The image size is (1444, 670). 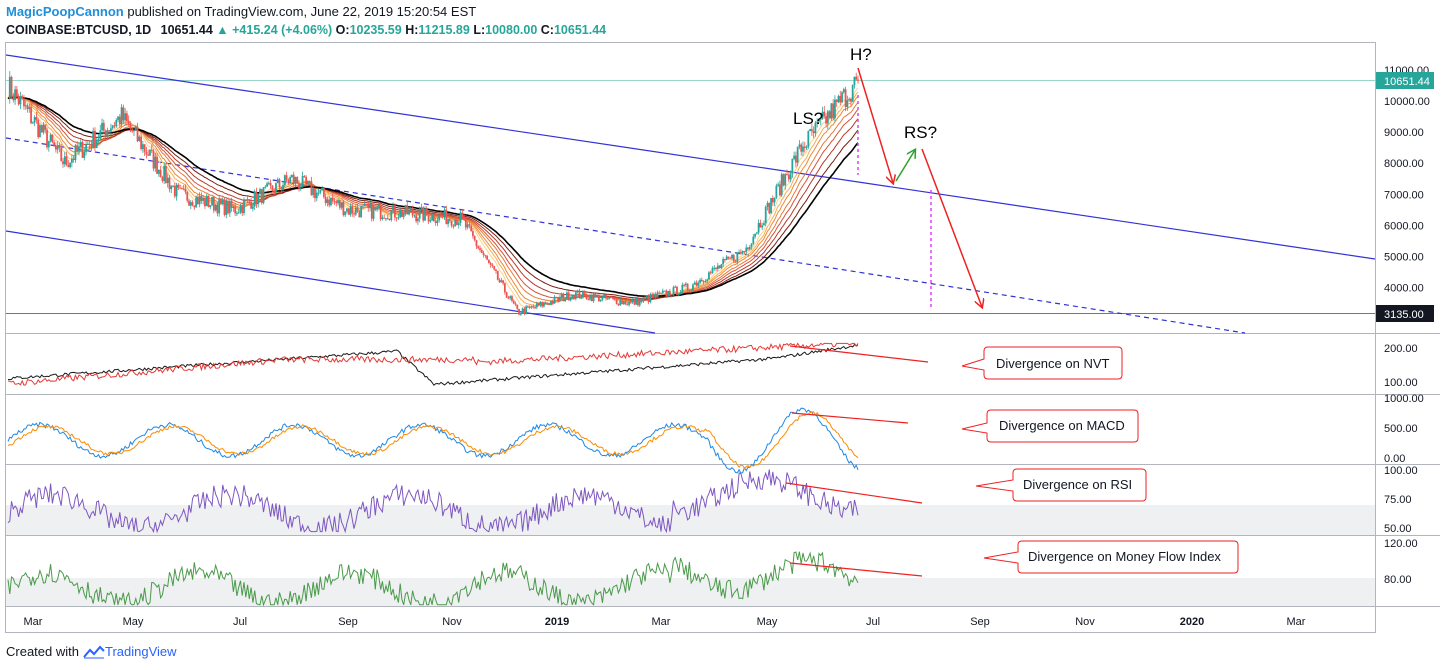 I want to click on y-tick-label: 200.00, so click(x=1401, y=349).